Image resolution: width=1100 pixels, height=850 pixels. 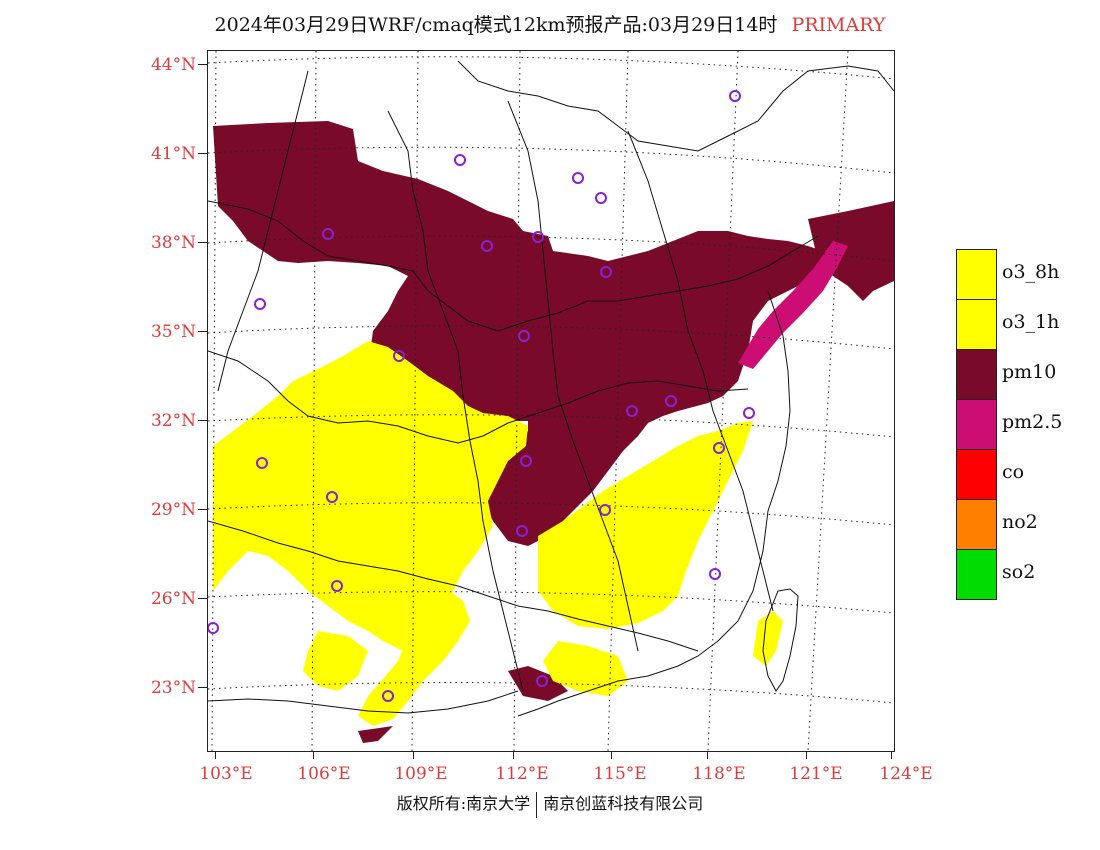 What do you see at coordinates (1013, 472) in the screenshot?
I see `legend-label: co` at bounding box center [1013, 472].